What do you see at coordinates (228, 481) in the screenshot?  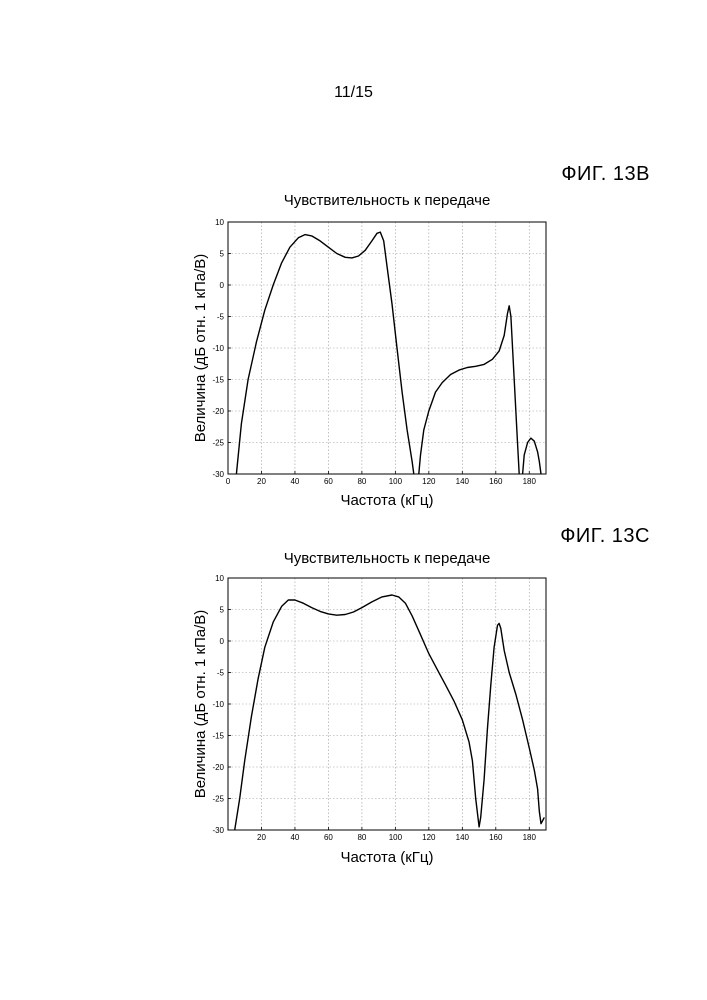 I see `x-tick-label: 0` at bounding box center [228, 481].